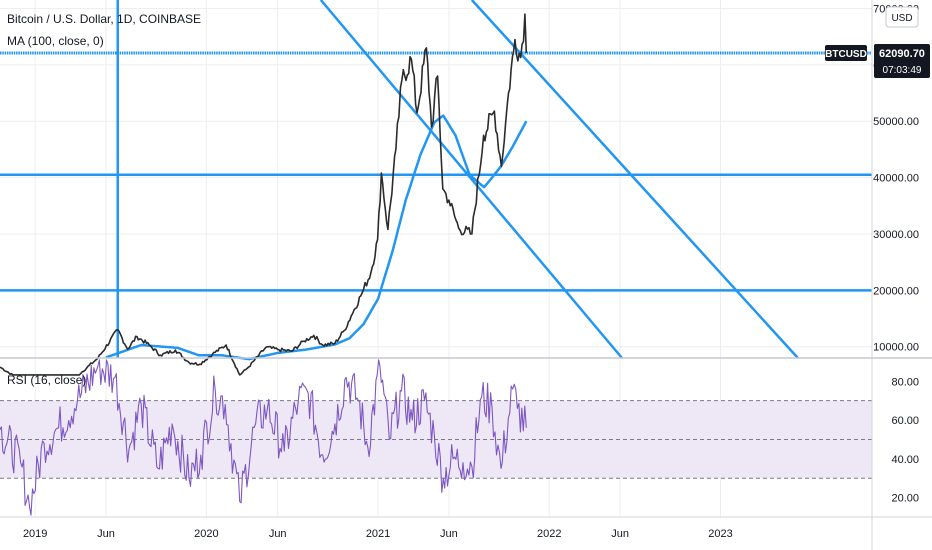 This screenshot has height=550, width=932. I want to click on y-tick-label: 50000.00, so click(896, 122).